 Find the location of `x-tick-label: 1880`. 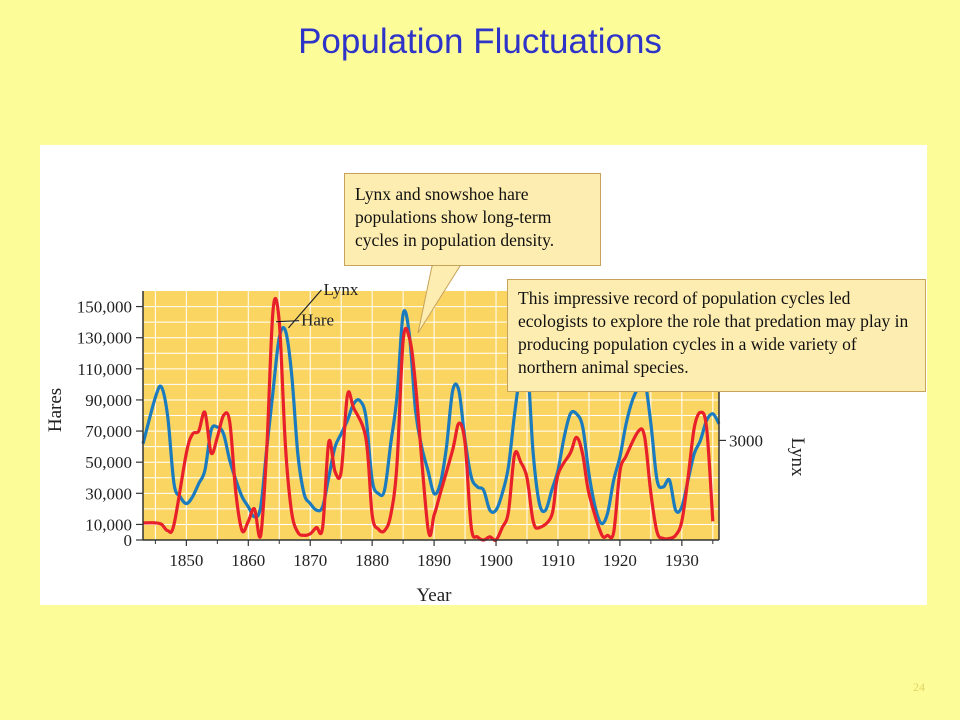

x-tick-label: 1880 is located at coordinates (372, 560).